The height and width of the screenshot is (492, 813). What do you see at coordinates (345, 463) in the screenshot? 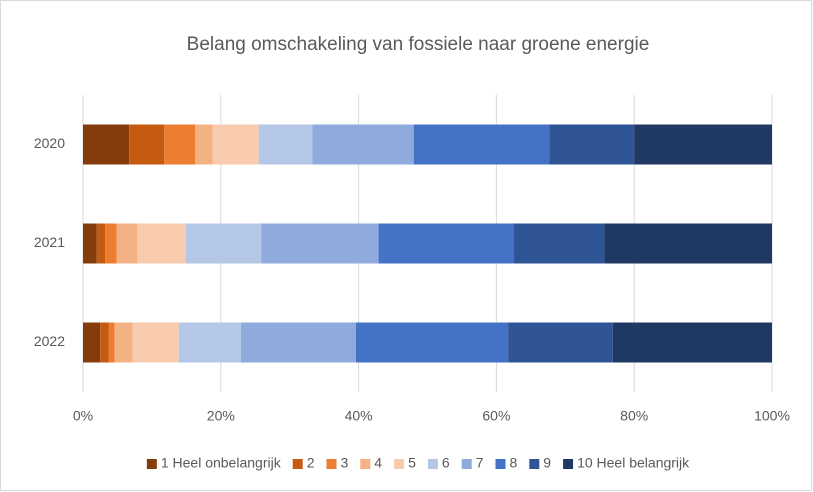
I see `legend-label: 3` at bounding box center [345, 463].